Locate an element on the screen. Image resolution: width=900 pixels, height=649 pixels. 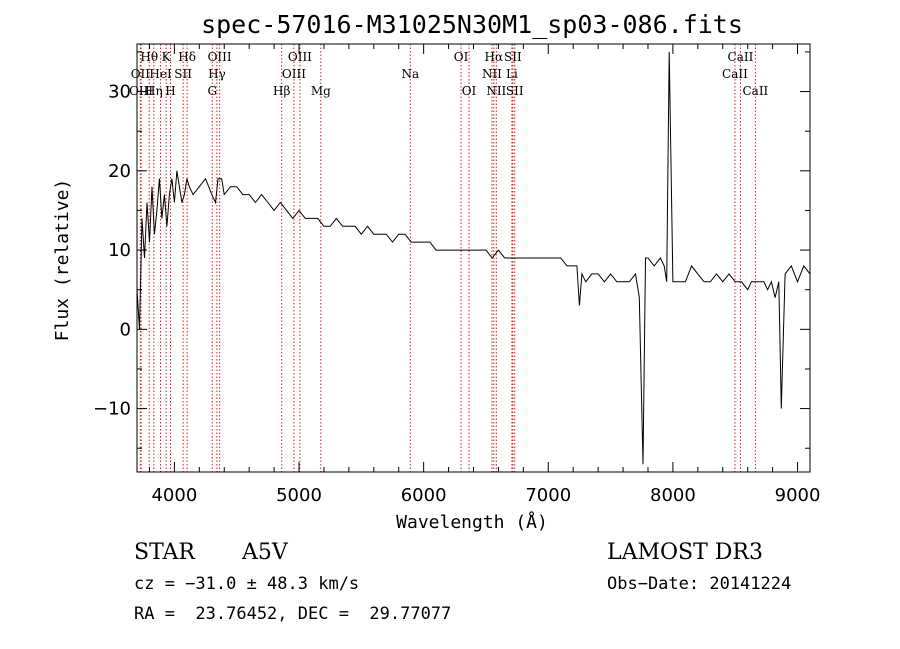
spectral-line-label: Na is located at coordinates (410, 74).